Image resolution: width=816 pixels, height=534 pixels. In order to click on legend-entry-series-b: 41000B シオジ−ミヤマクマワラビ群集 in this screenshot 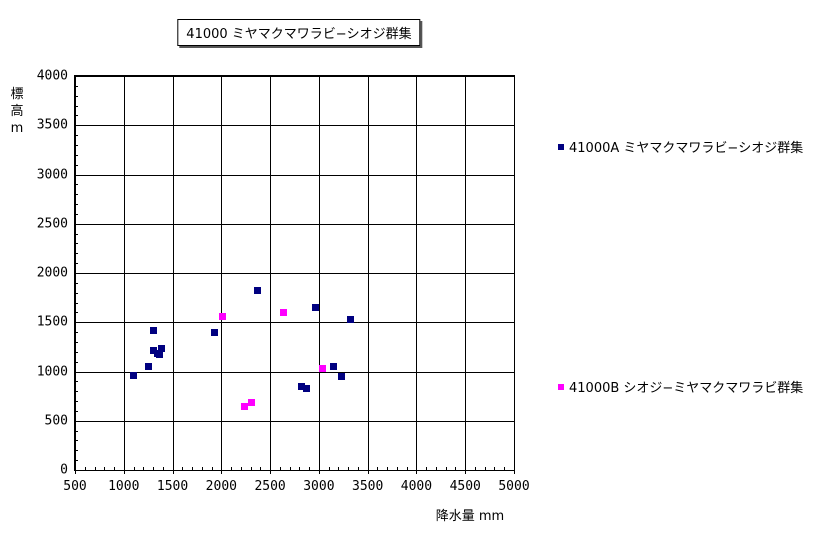, I will do `click(680, 386)`.